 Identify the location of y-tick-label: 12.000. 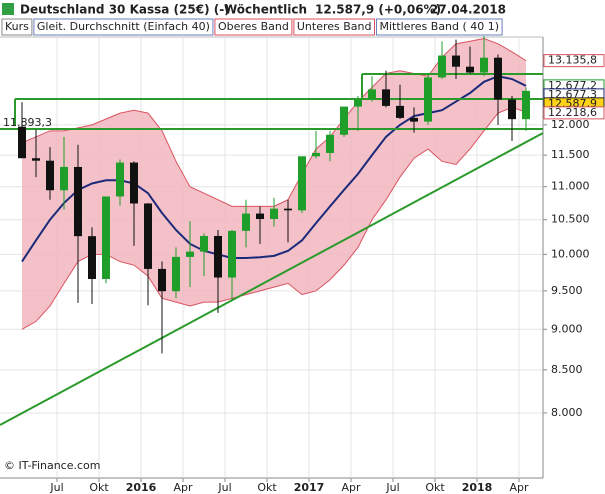
(570, 124).